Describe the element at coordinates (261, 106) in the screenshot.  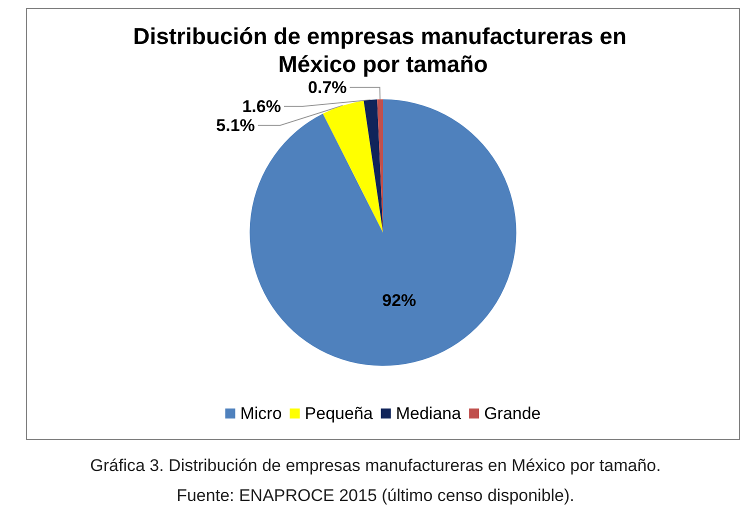
I see `data-label: 1.6%` at that location.